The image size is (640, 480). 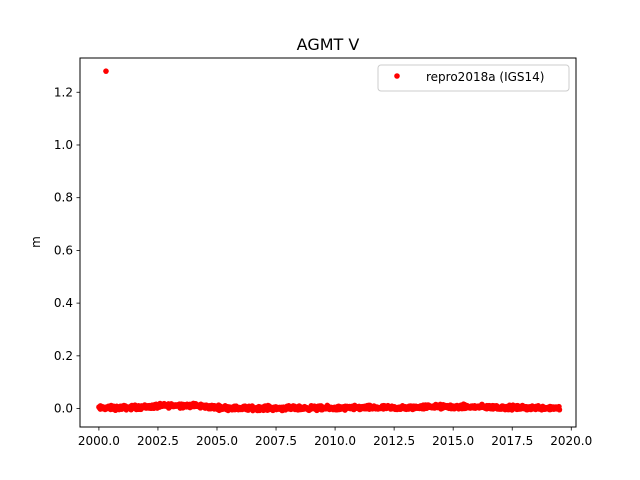 What do you see at coordinates (217, 441) in the screenshot?
I see `x-tick-label: 2005.0` at bounding box center [217, 441].